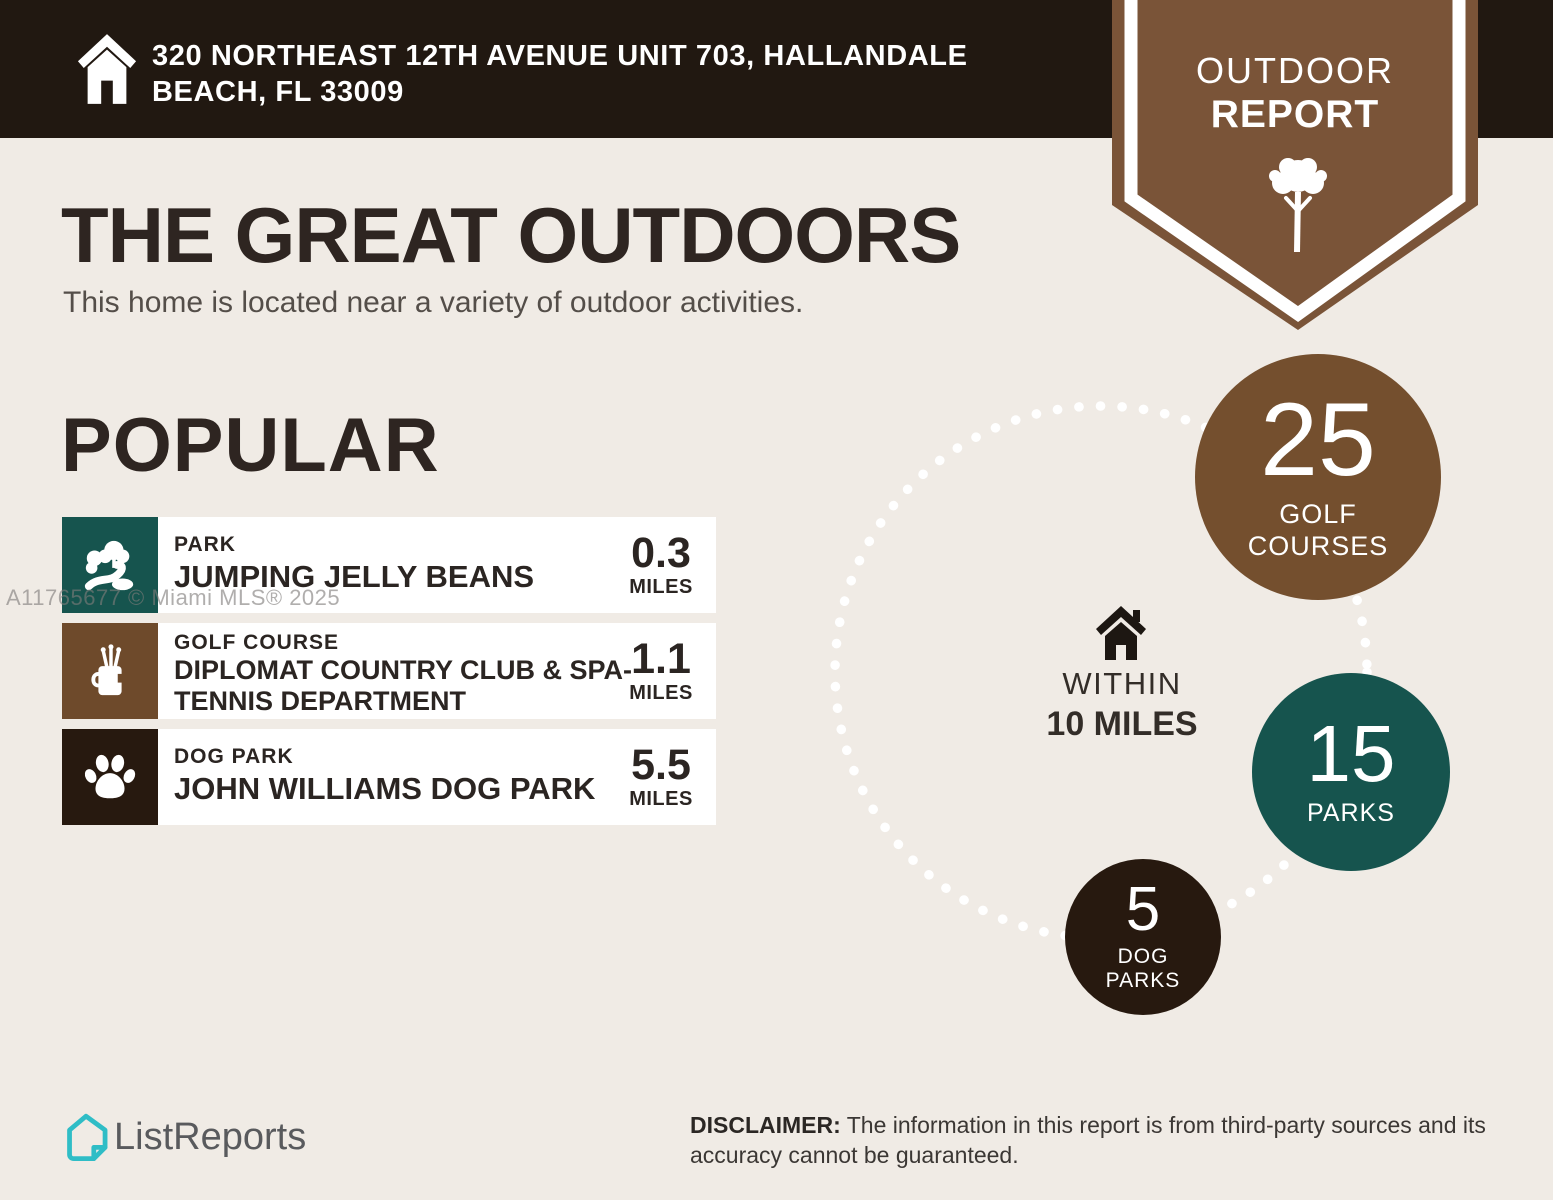  I want to click on dog-park-tile, so click(110, 777).